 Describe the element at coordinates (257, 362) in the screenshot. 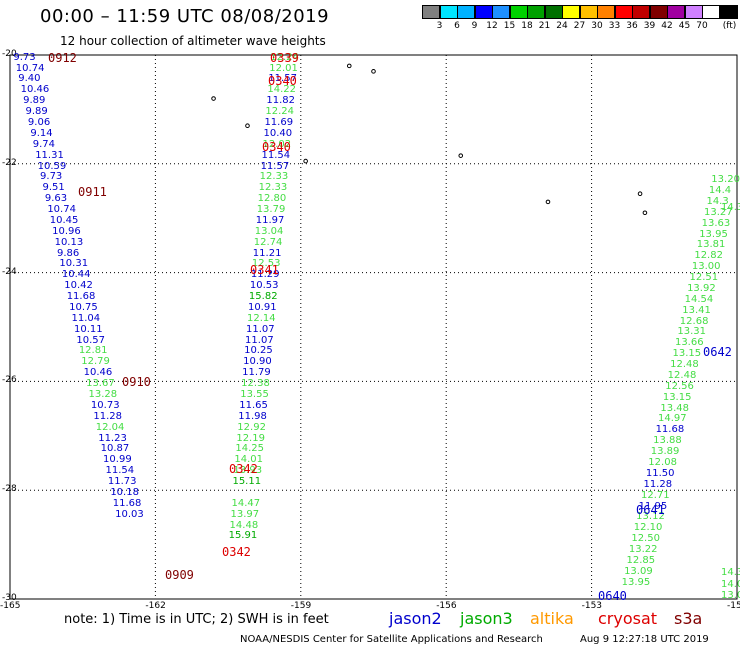

I see `swh-value-label: 10.90` at that location.